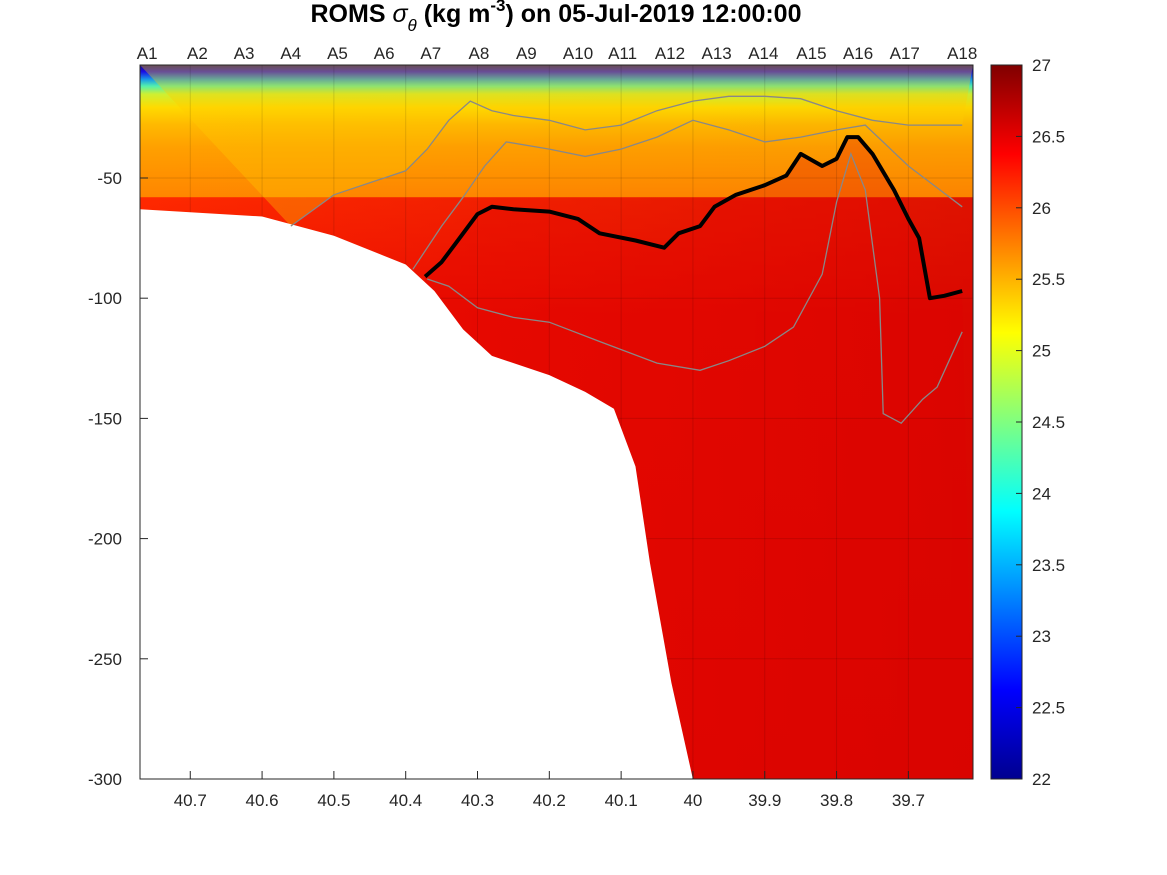 The width and height of the screenshot is (1167, 875). Describe the element at coordinates (197, 53) in the screenshot. I see `station-label: A2` at that location.